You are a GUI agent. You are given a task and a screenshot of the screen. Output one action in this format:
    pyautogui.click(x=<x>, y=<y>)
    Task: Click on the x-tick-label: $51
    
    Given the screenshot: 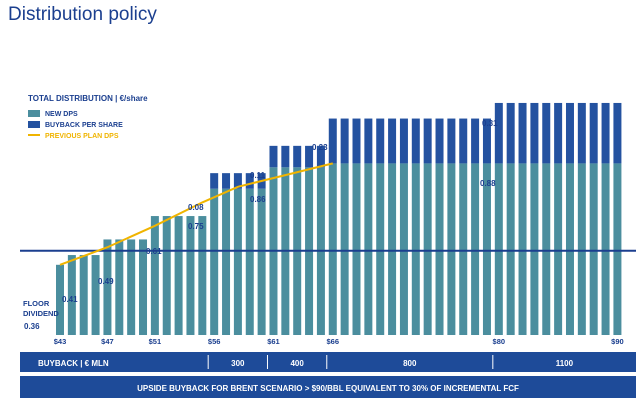 What is the action you would take?
    pyautogui.click(x=155, y=341)
    